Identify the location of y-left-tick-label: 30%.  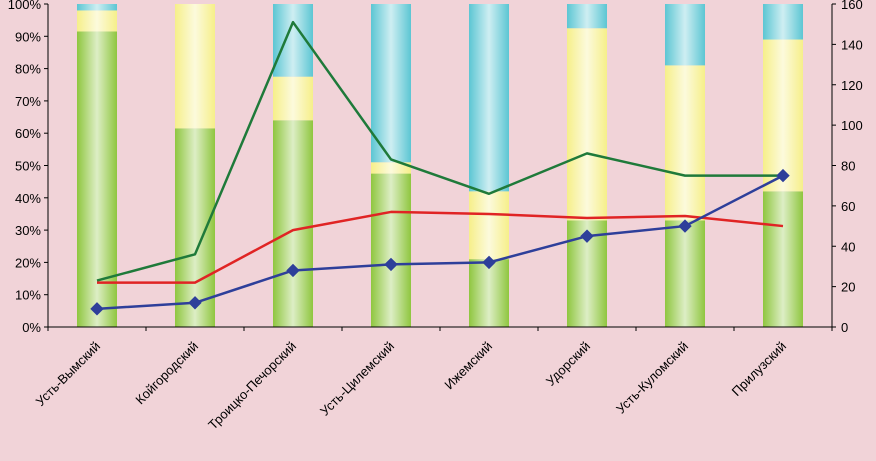
(28, 230).